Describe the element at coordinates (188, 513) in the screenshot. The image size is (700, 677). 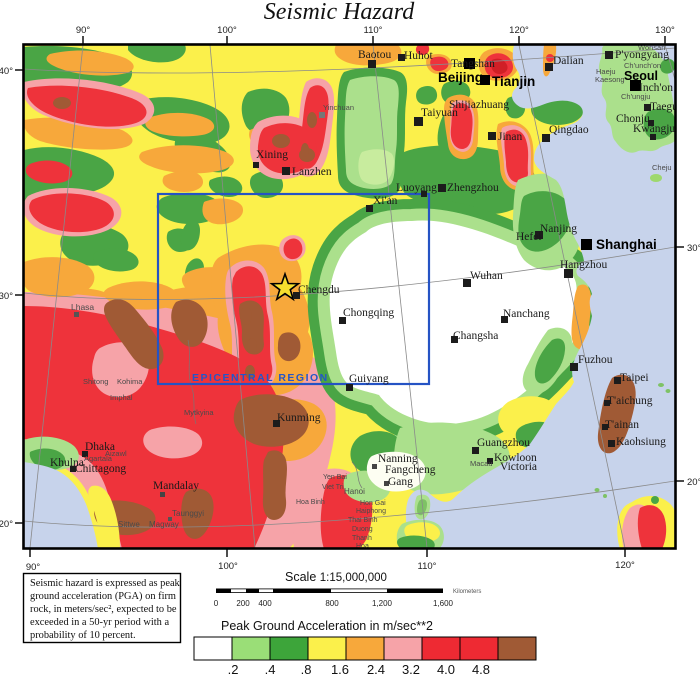
I see `svg-text: Taunggyi` at that location.